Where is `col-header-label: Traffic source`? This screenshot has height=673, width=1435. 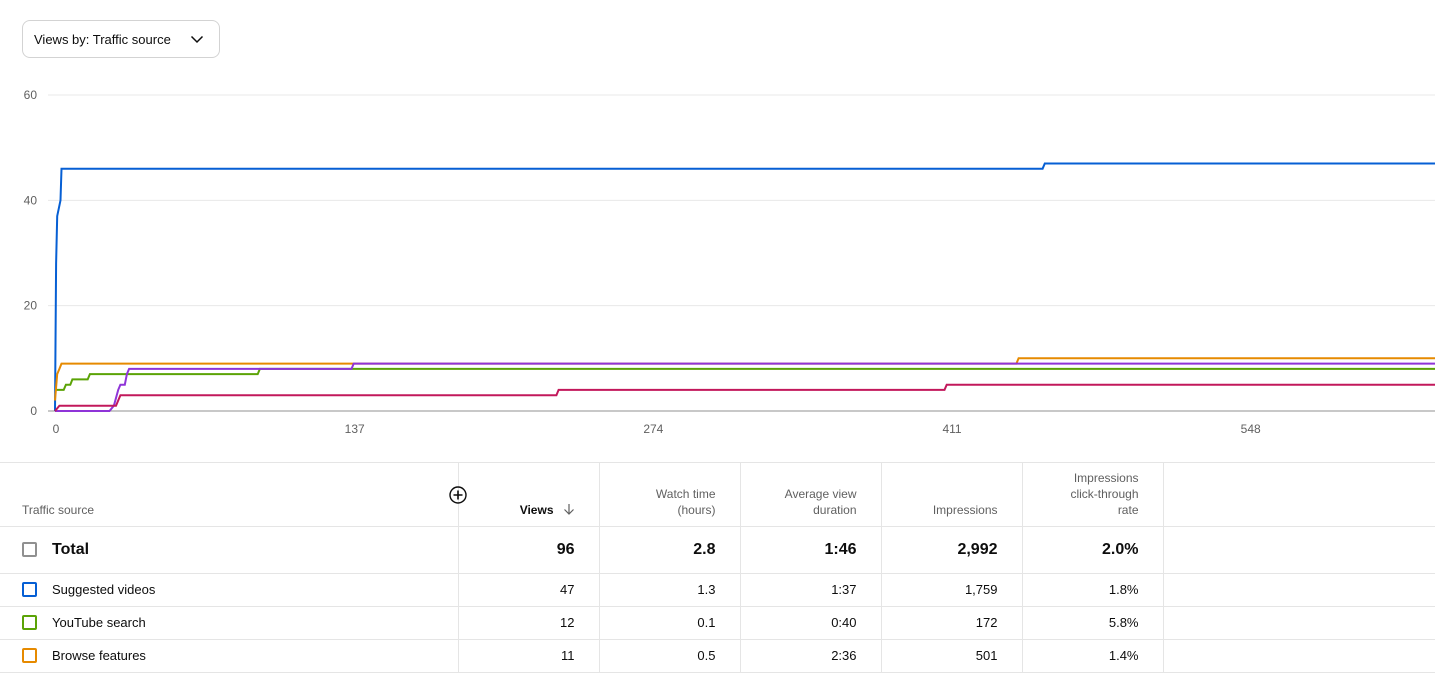
col-header-label: Traffic source is located at coordinates (58, 509).